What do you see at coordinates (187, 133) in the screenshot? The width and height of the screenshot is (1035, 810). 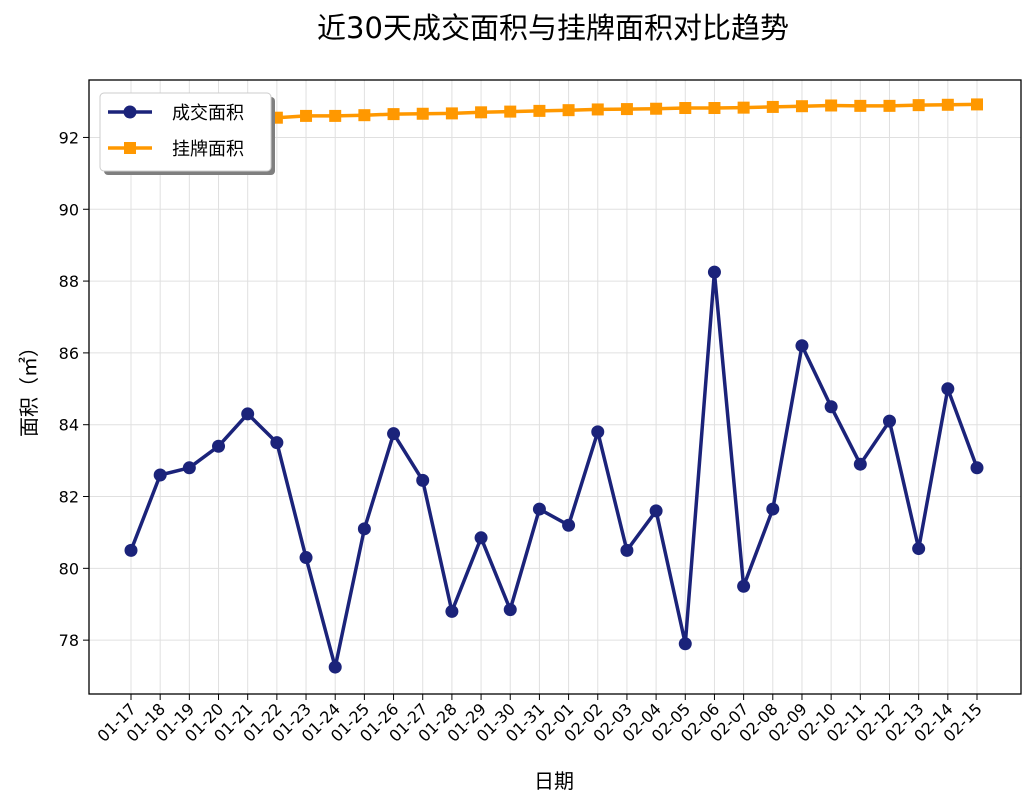 I see `legend: 成交面积 挂牌面积` at bounding box center [187, 133].